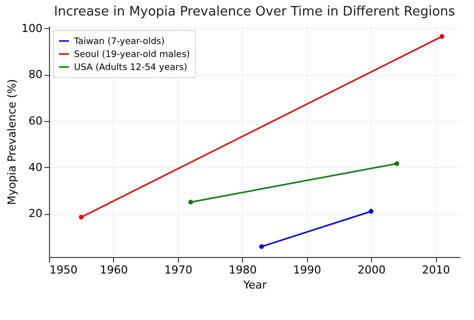  Describe the element at coordinates (132, 55) in the screenshot. I see `legend-label: Seoul (19-year-old males)` at that location.